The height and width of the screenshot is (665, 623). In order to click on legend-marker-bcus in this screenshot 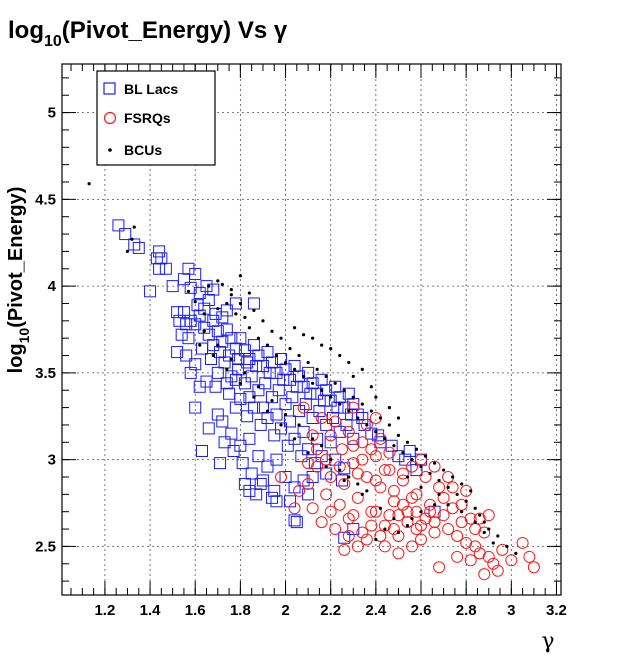, I will do `click(110, 150)`.